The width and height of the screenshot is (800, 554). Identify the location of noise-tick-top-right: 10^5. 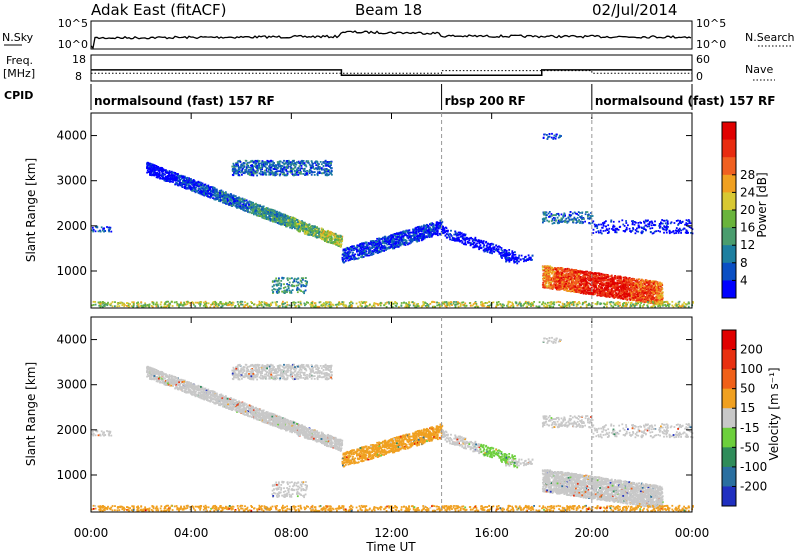
(711, 23).